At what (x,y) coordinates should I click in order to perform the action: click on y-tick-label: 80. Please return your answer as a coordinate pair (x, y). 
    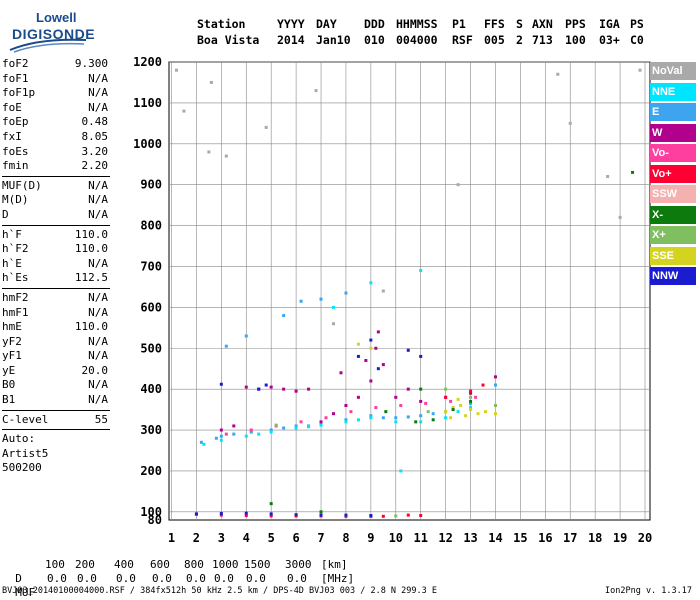
    Looking at the image, I should click on (155, 520).